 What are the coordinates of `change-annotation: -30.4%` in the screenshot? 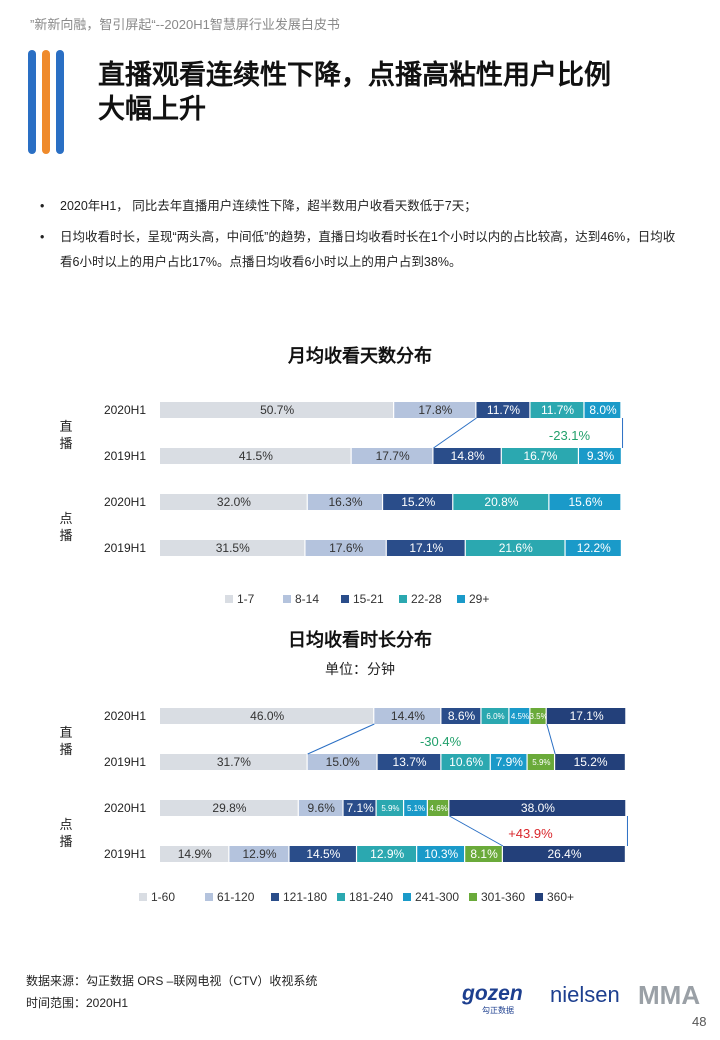 It's located at (441, 741).